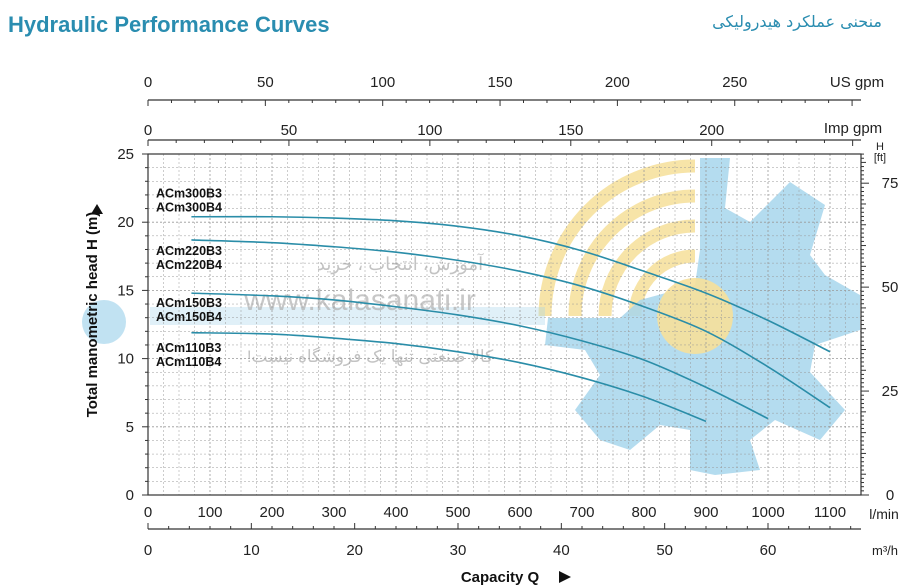 This screenshot has width=900, height=587. I want to click on x-tick-label-m3h: 50, so click(664, 550).